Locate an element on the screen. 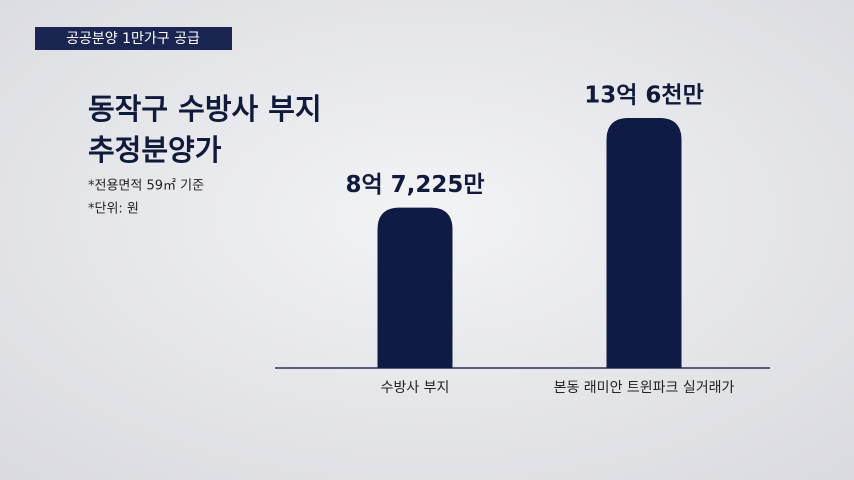 Image resolution: width=854 pixels, height=480 pixels. tag-box is located at coordinates (133, 38).